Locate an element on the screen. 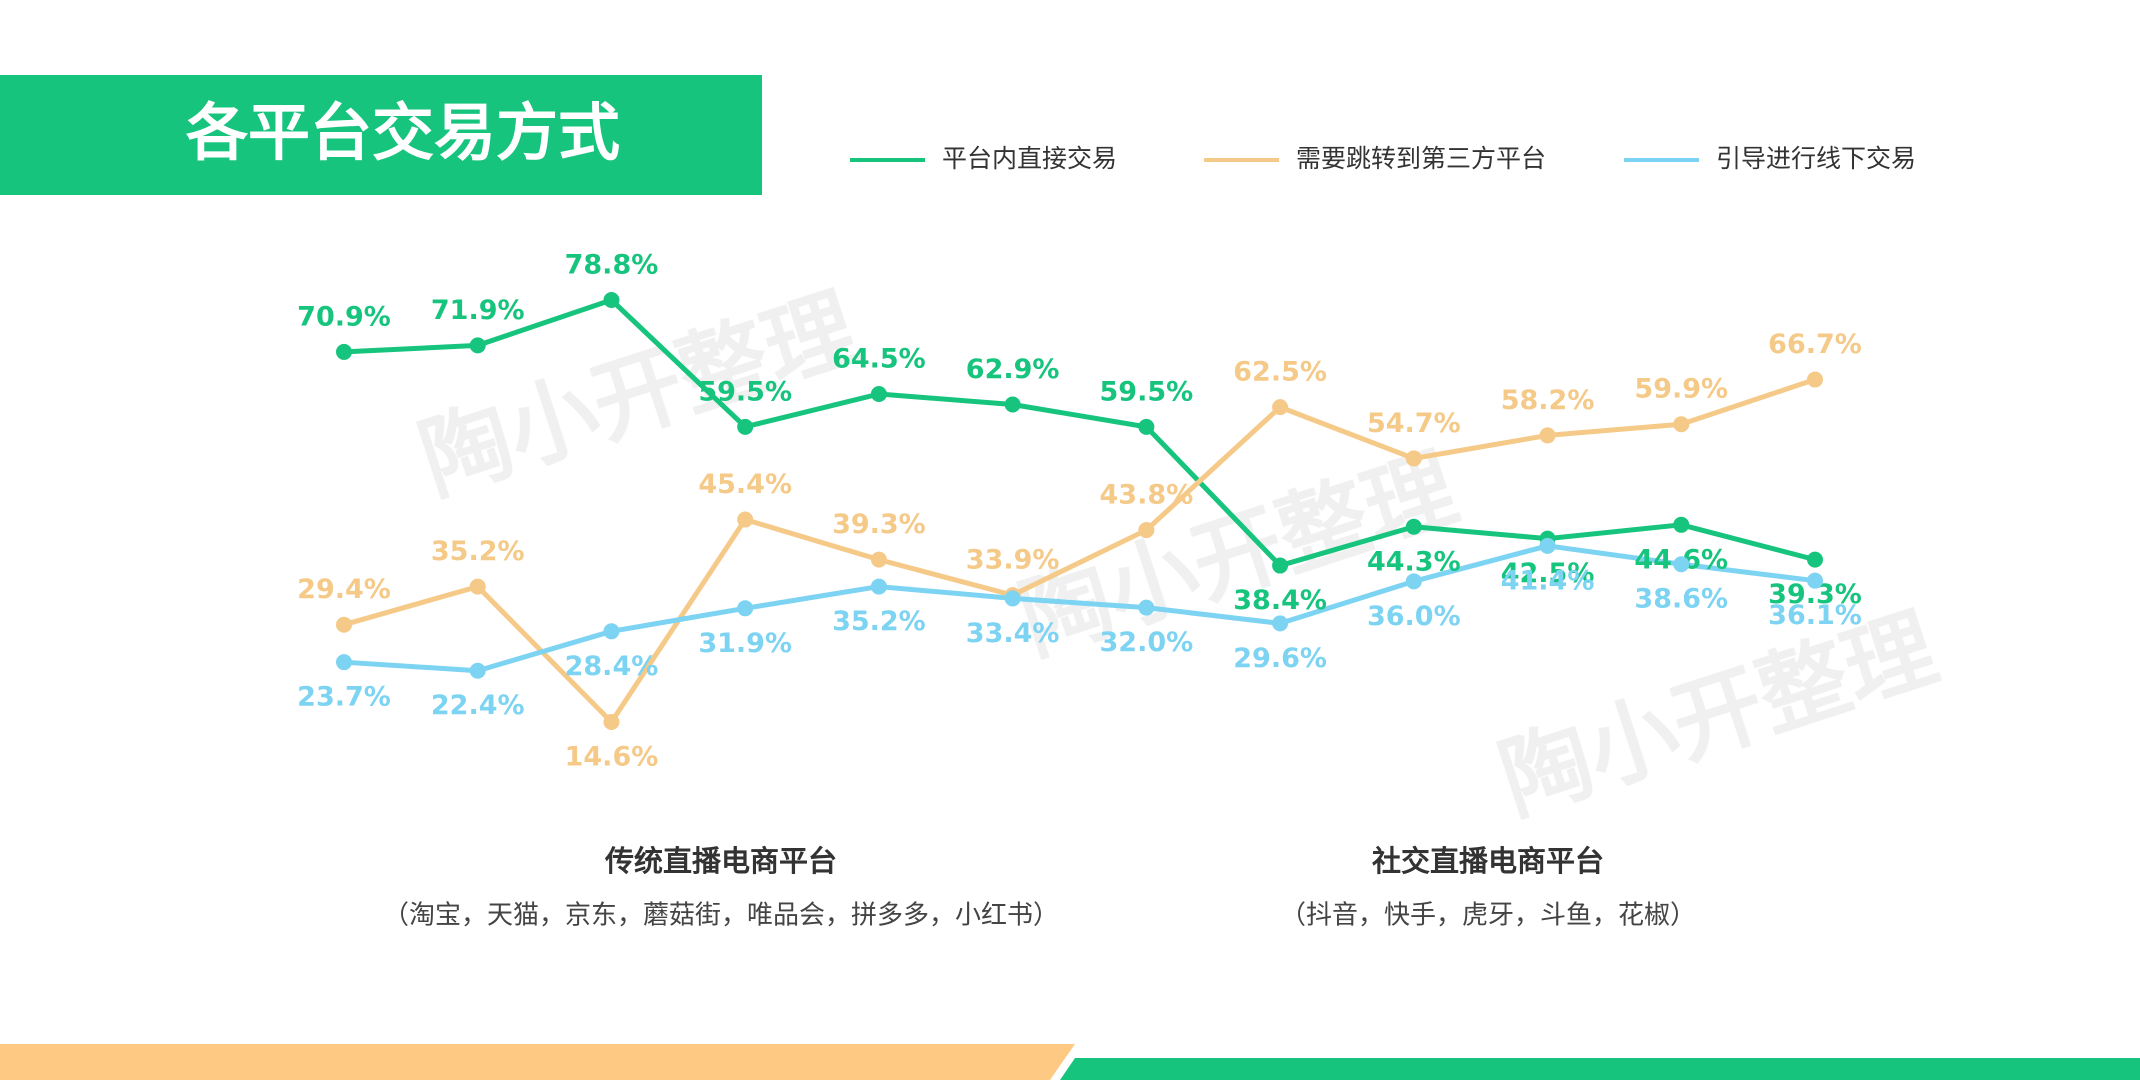 The width and height of the screenshot is (2140, 1080). watermark: 陶小开整理 is located at coordinates (1718, 714).